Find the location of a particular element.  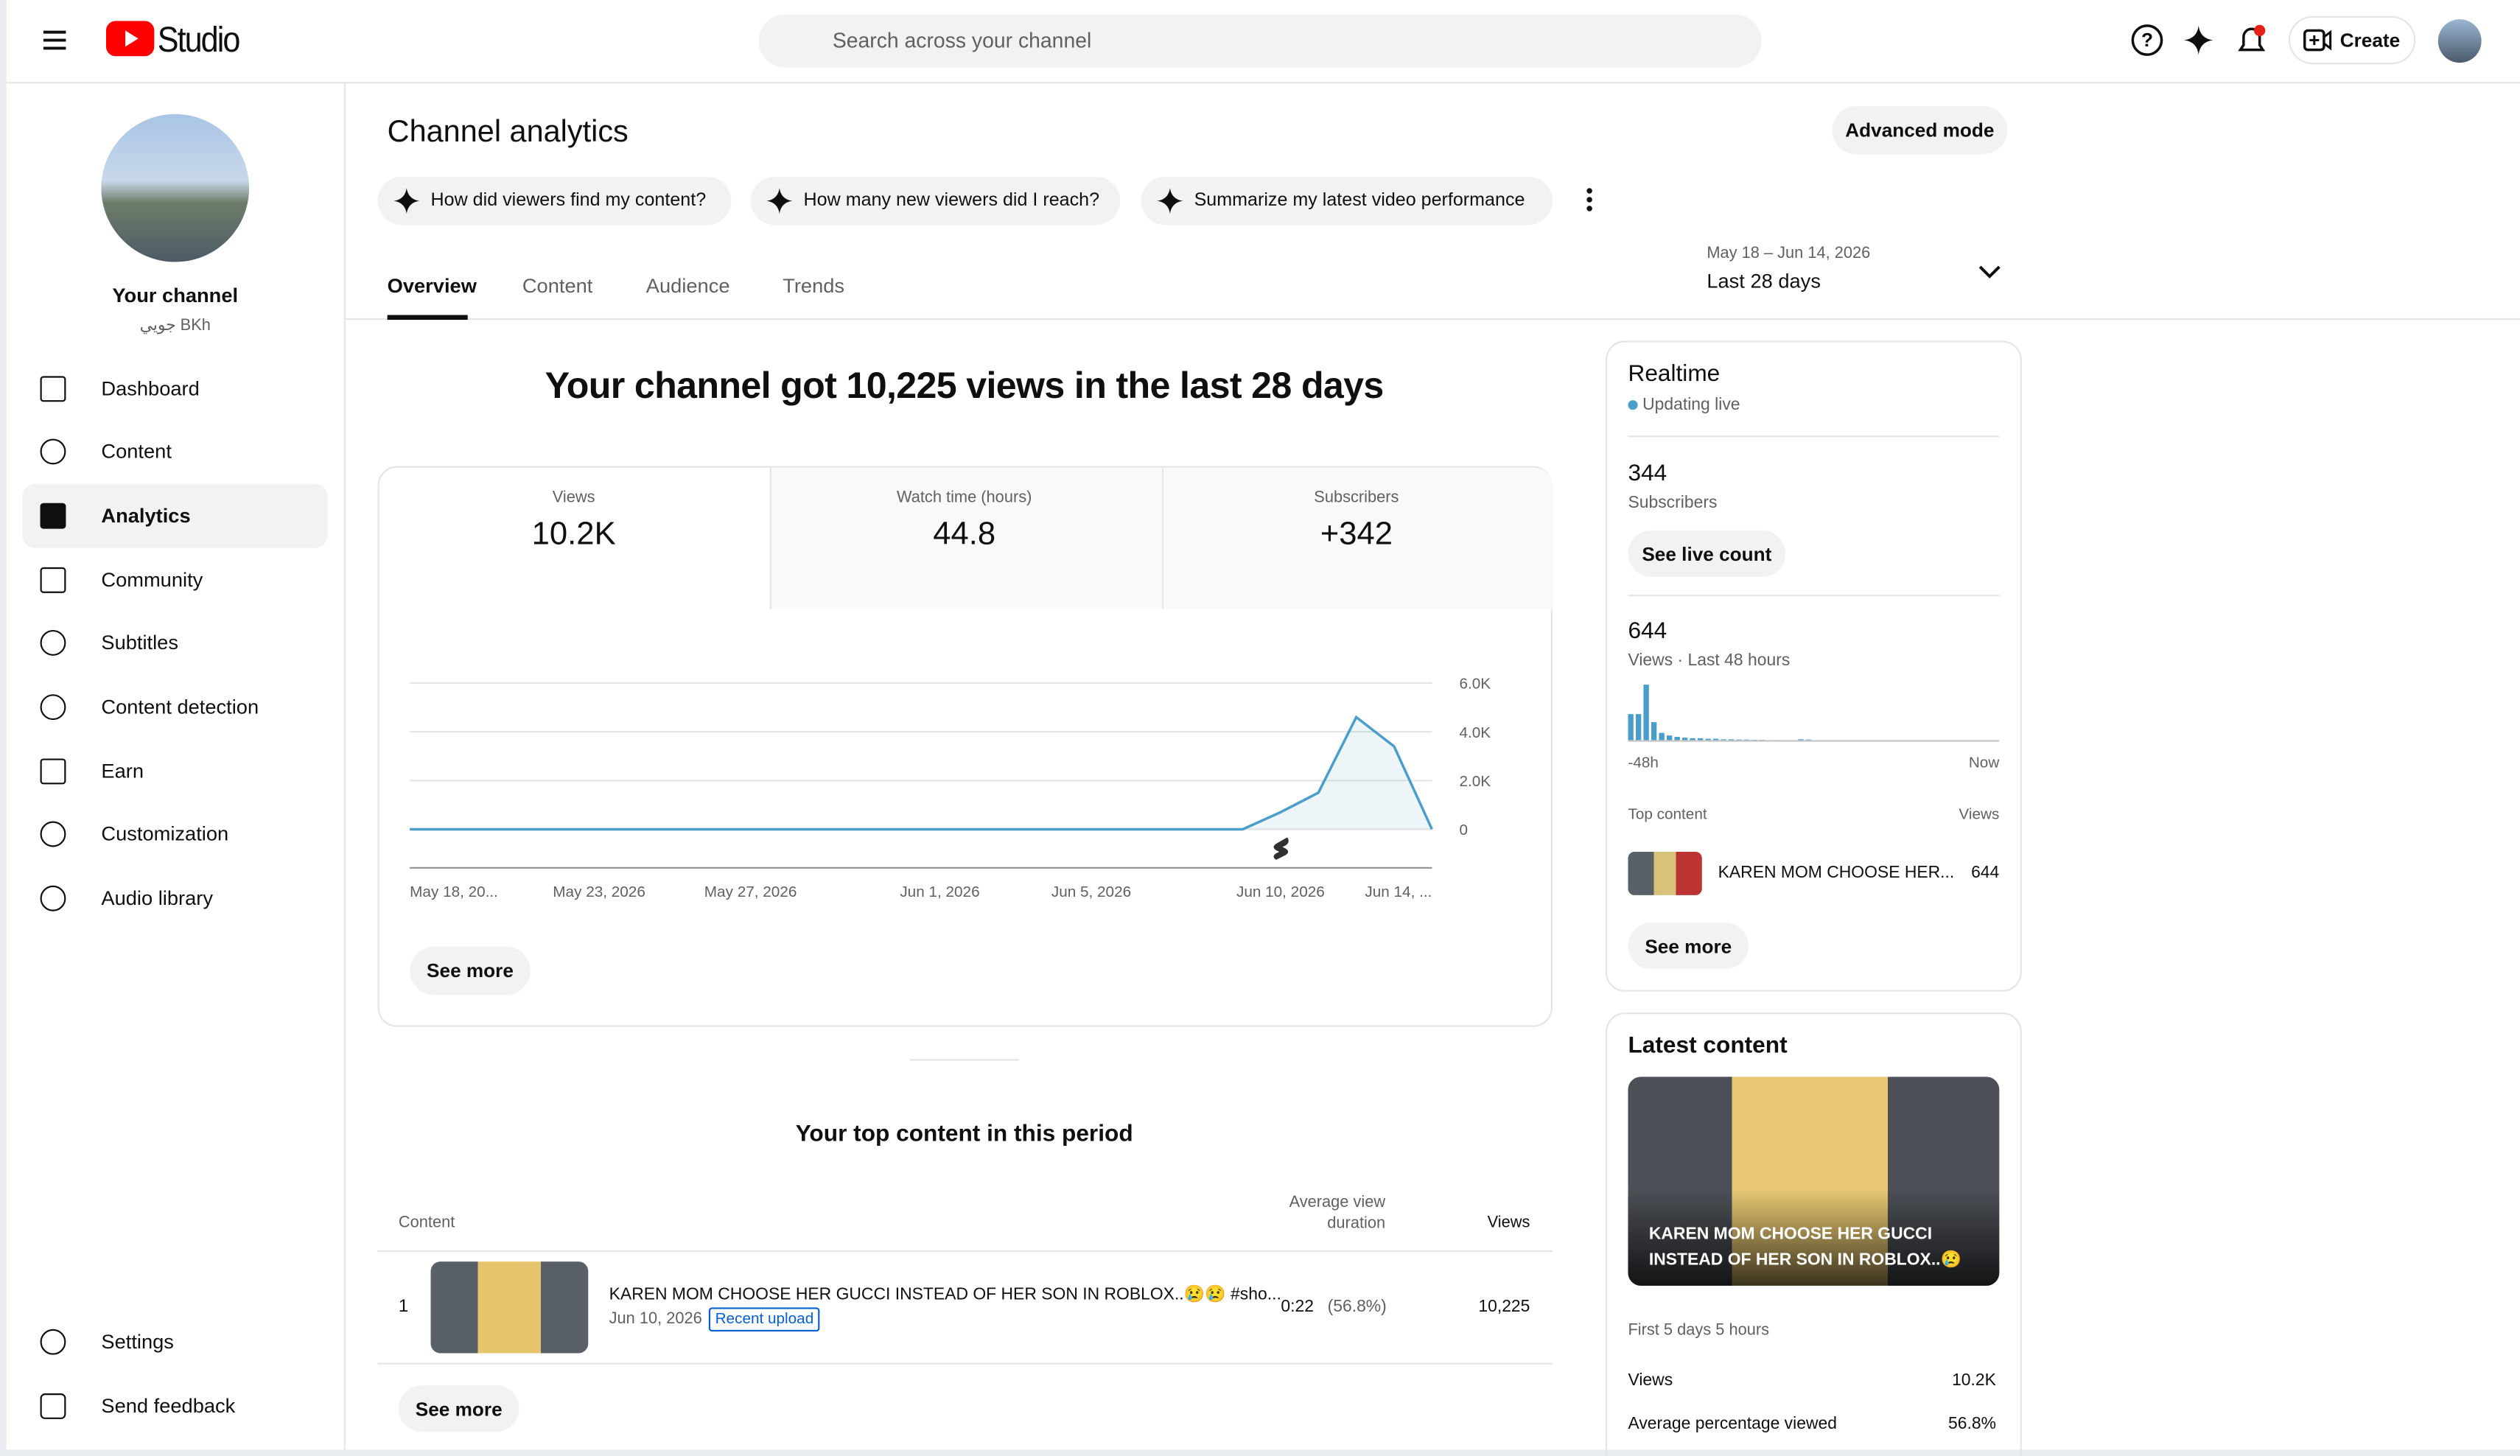

realtime-chart is located at coordinates (1814, 713).